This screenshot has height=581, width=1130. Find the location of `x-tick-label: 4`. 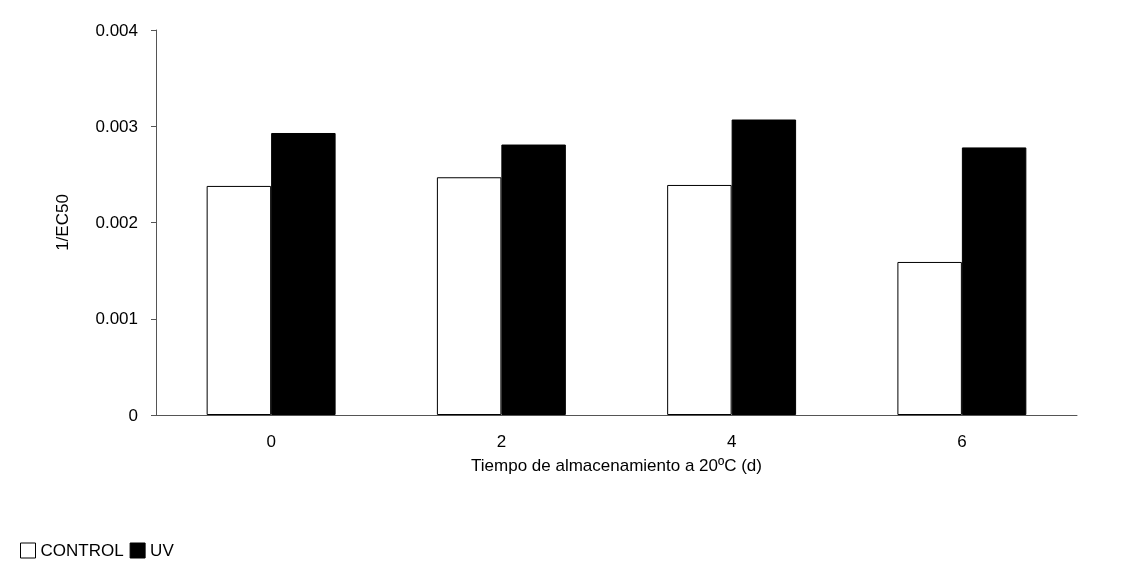

x-tick-label: 4 is located at coordinates (731, 441).